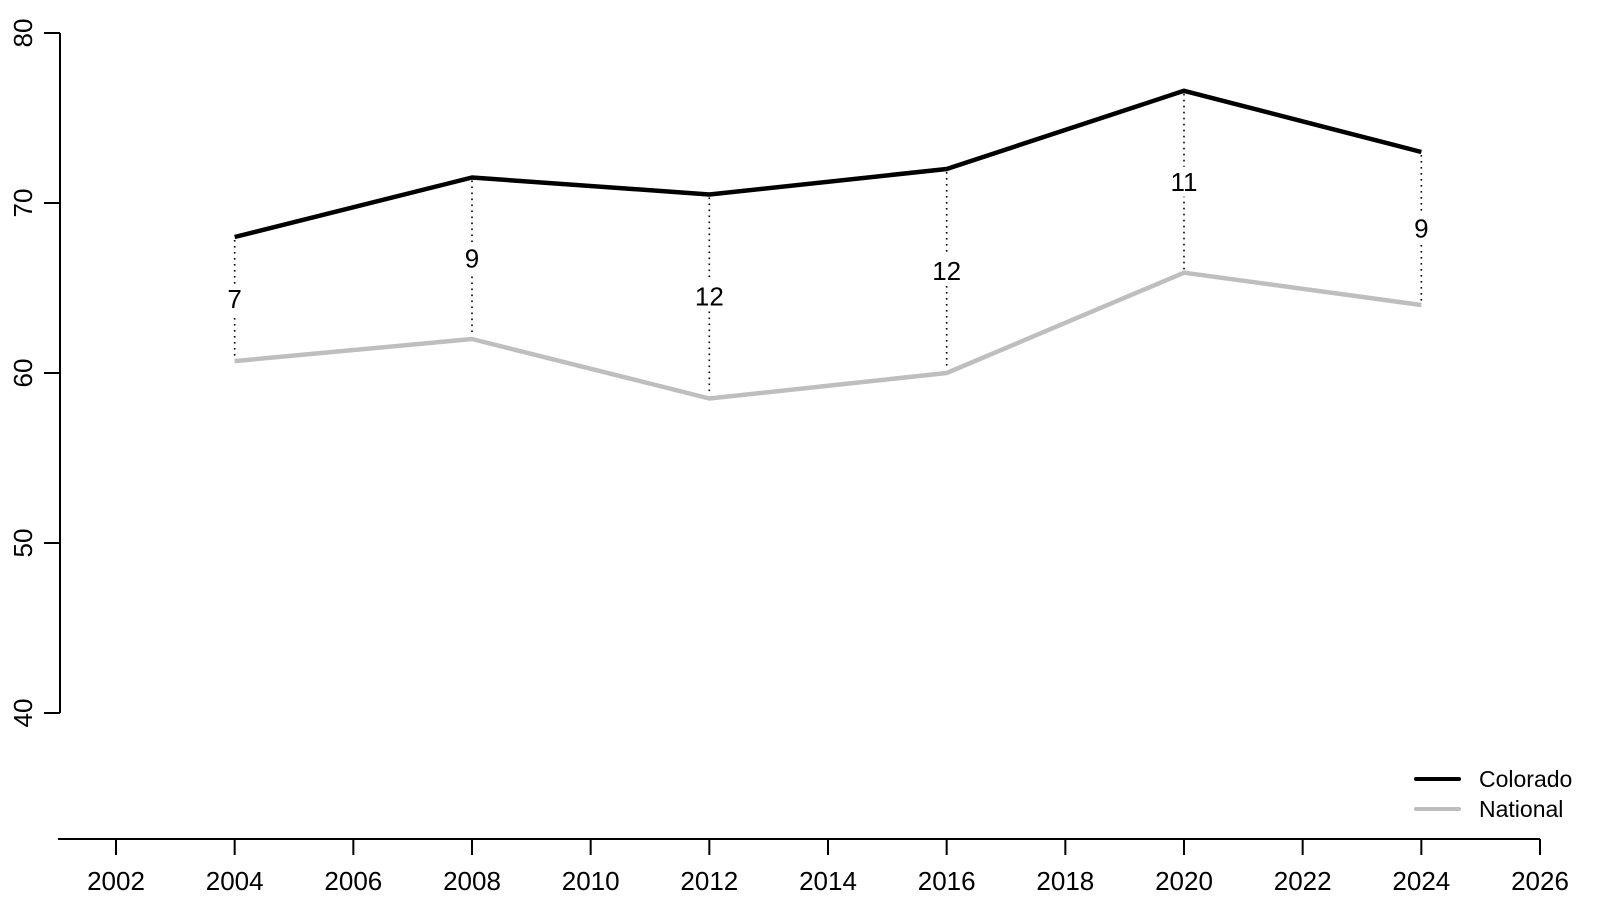 This screenshot has height=900, width=1600. I want to click on legend-item-national: National, so click(1493, 809).